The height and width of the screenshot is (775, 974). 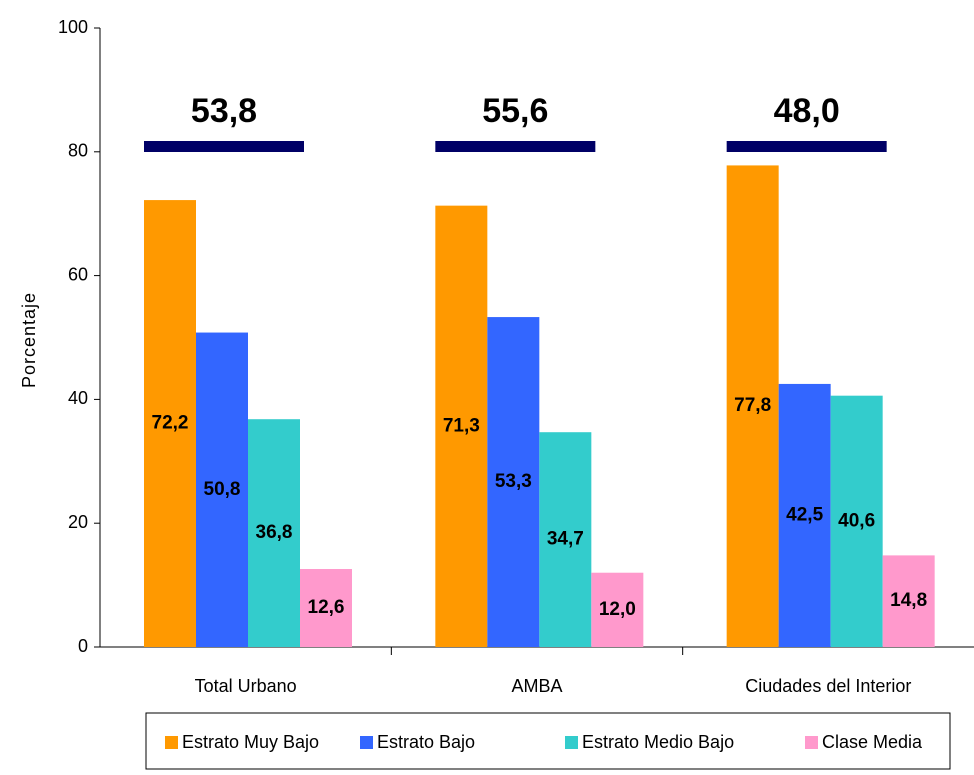 I want to click on y-tick-label: 80, so click(x=78, y=151).